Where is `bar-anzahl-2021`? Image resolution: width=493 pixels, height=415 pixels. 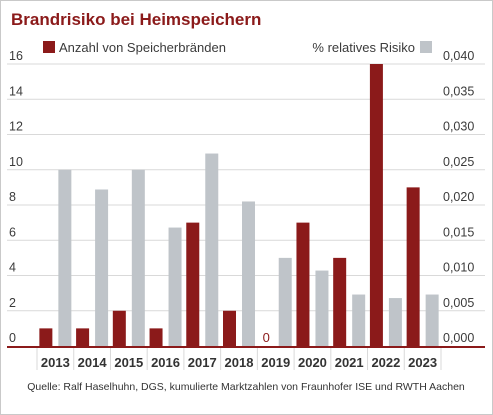 bar-anzahl-2021 is located at coordinates (340, 301).